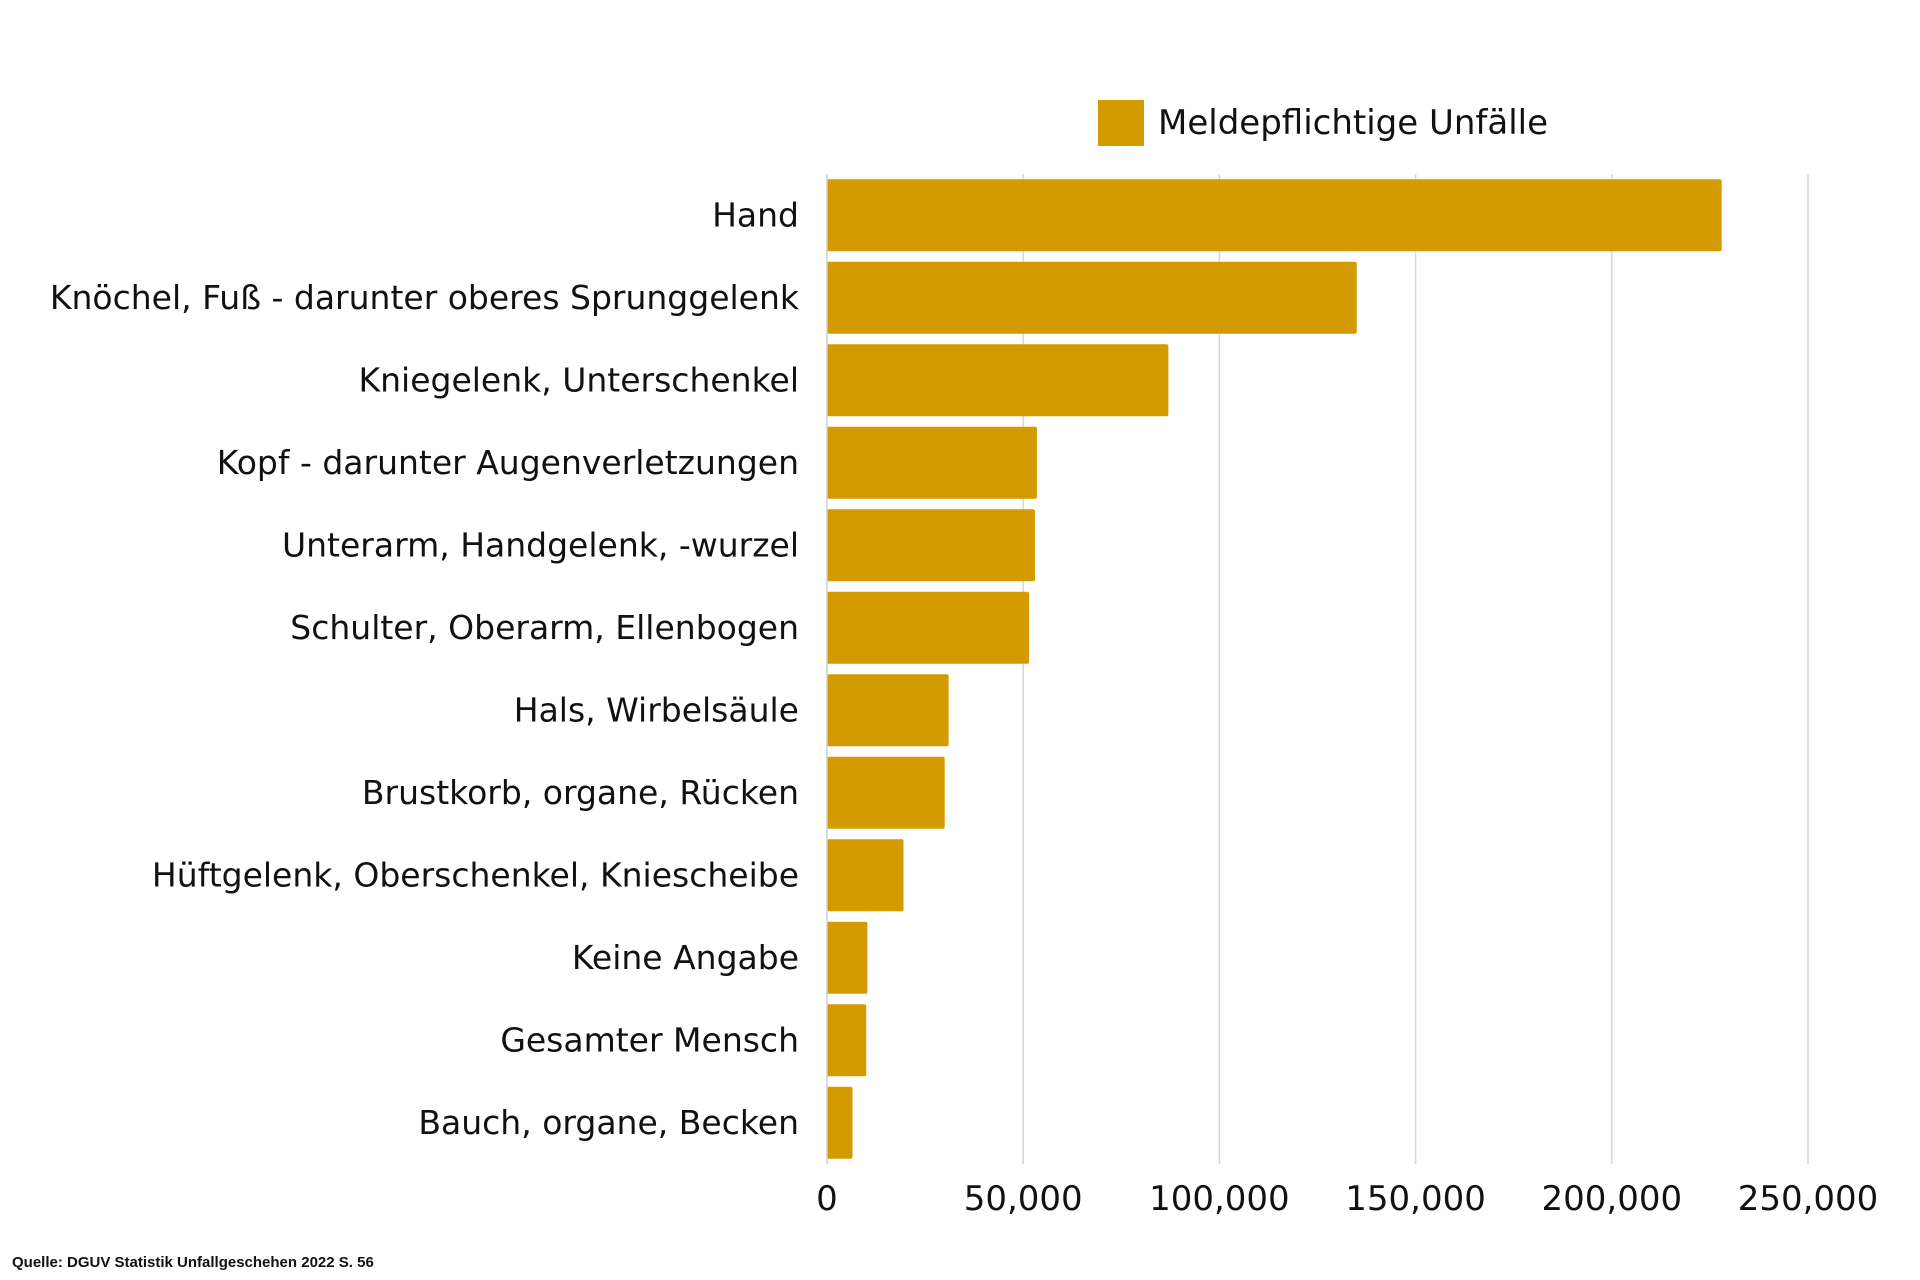 Image resolution: width=1920 pixels, height=1280 pixels. Describe the element at coordinates (755, 214) in the screenshot. I see `category-label: Hand` at that location.